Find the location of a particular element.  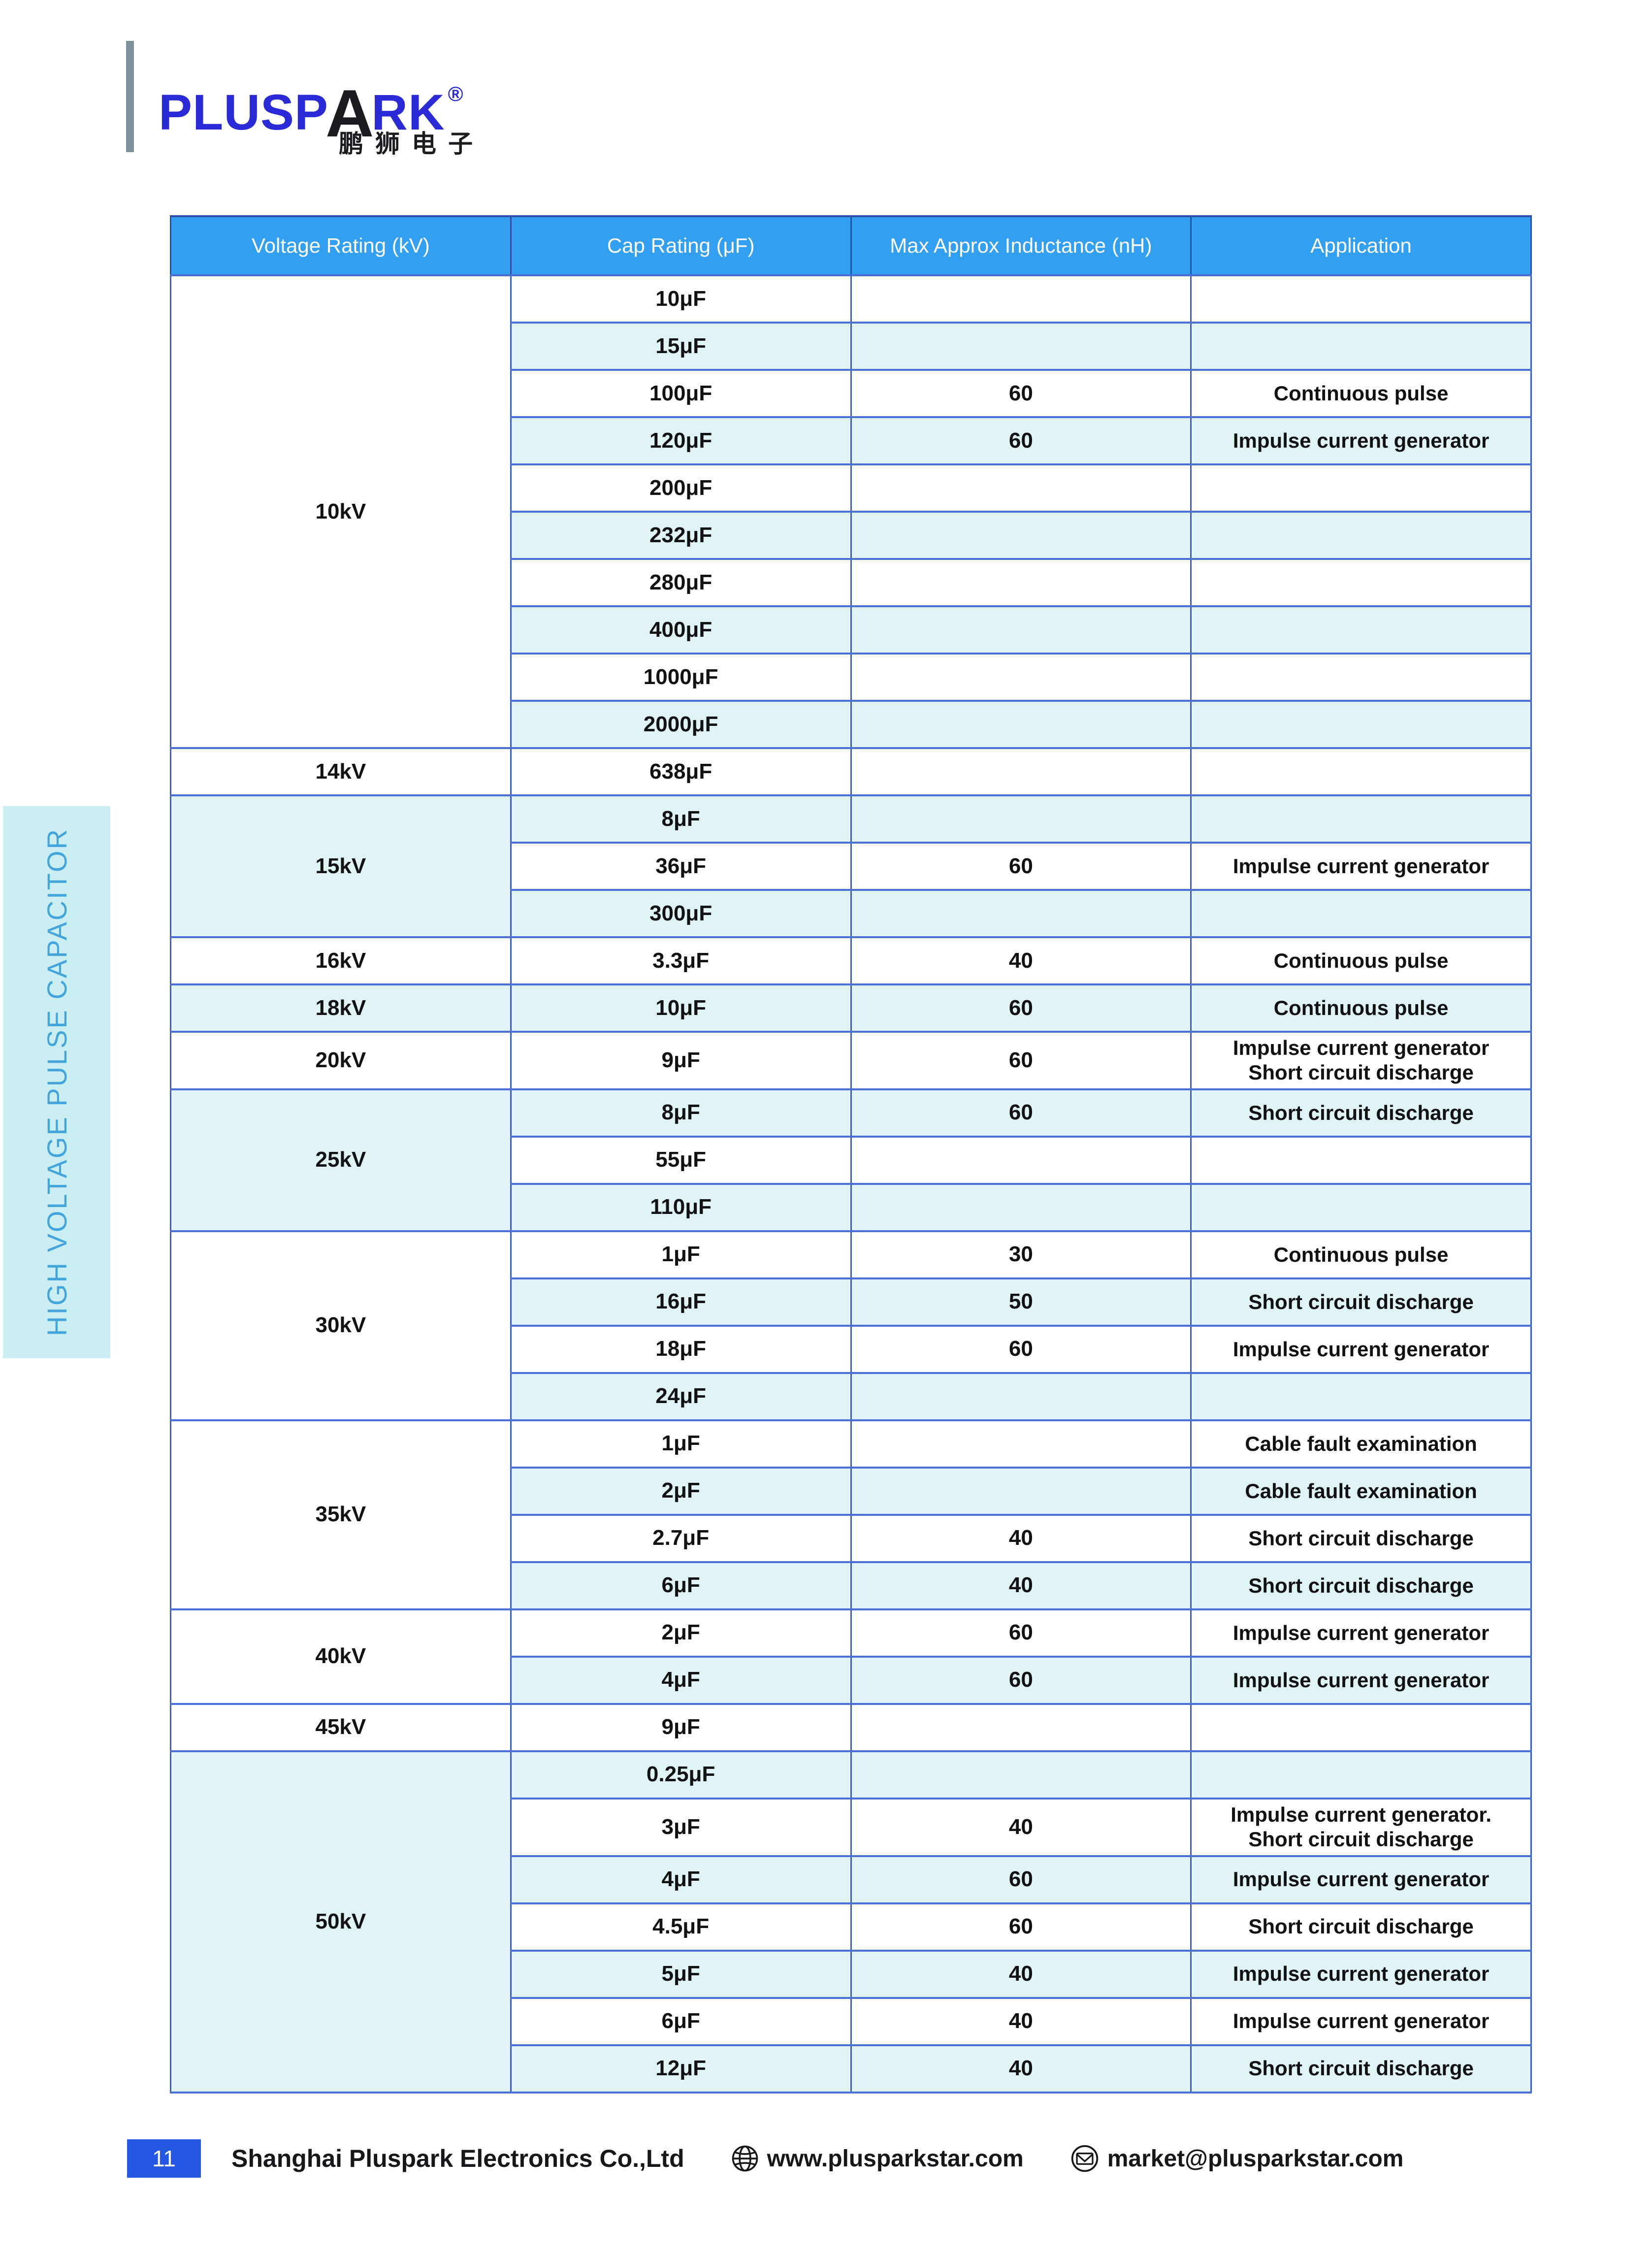

voltage-rating-cell: 14kV is located at coordinates (341, 771).